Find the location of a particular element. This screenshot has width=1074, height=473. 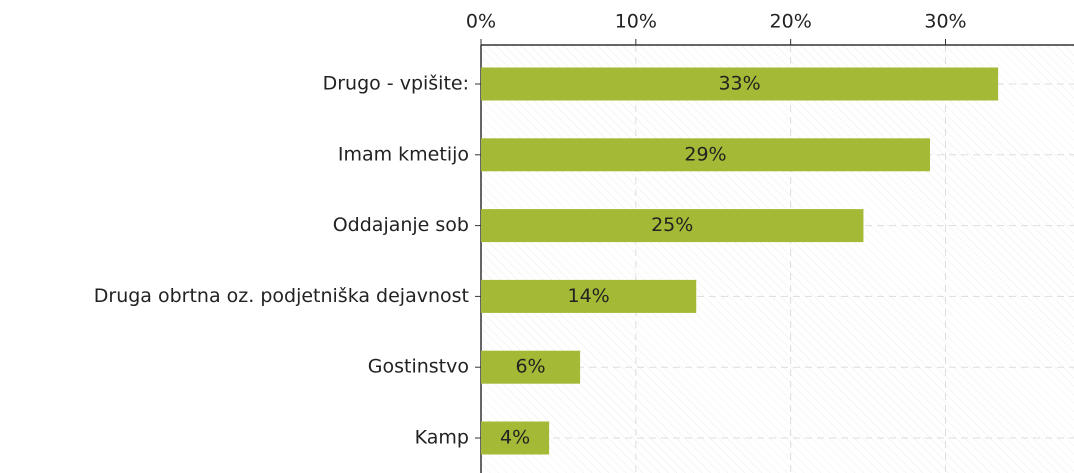

y-tick-label: Druga obrtna oz. podjetniška dejavnost is located at coordinates (281, 296).